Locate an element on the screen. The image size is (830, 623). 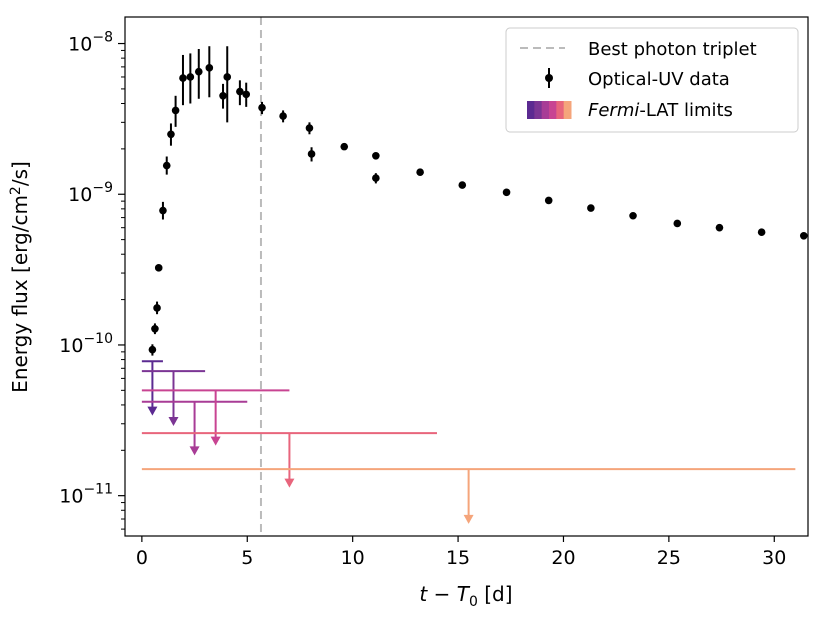
x-axis: 0 5 10 15 20 25 30 is located at coordinates (461, 552).